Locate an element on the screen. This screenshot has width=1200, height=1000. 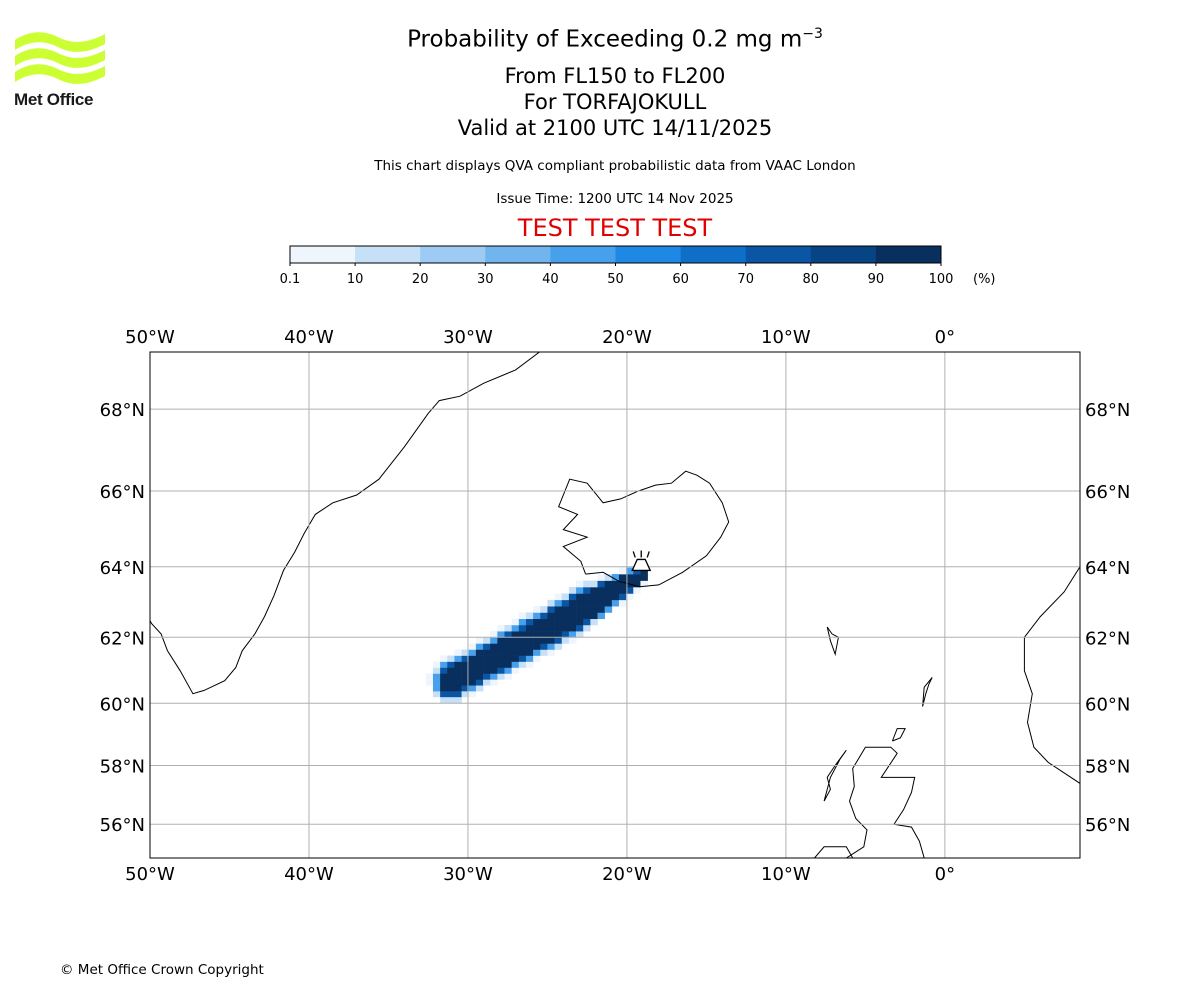
valid-time: Valid at 2100 UTC 14/11/2025 is located at coordinates (615, 128).